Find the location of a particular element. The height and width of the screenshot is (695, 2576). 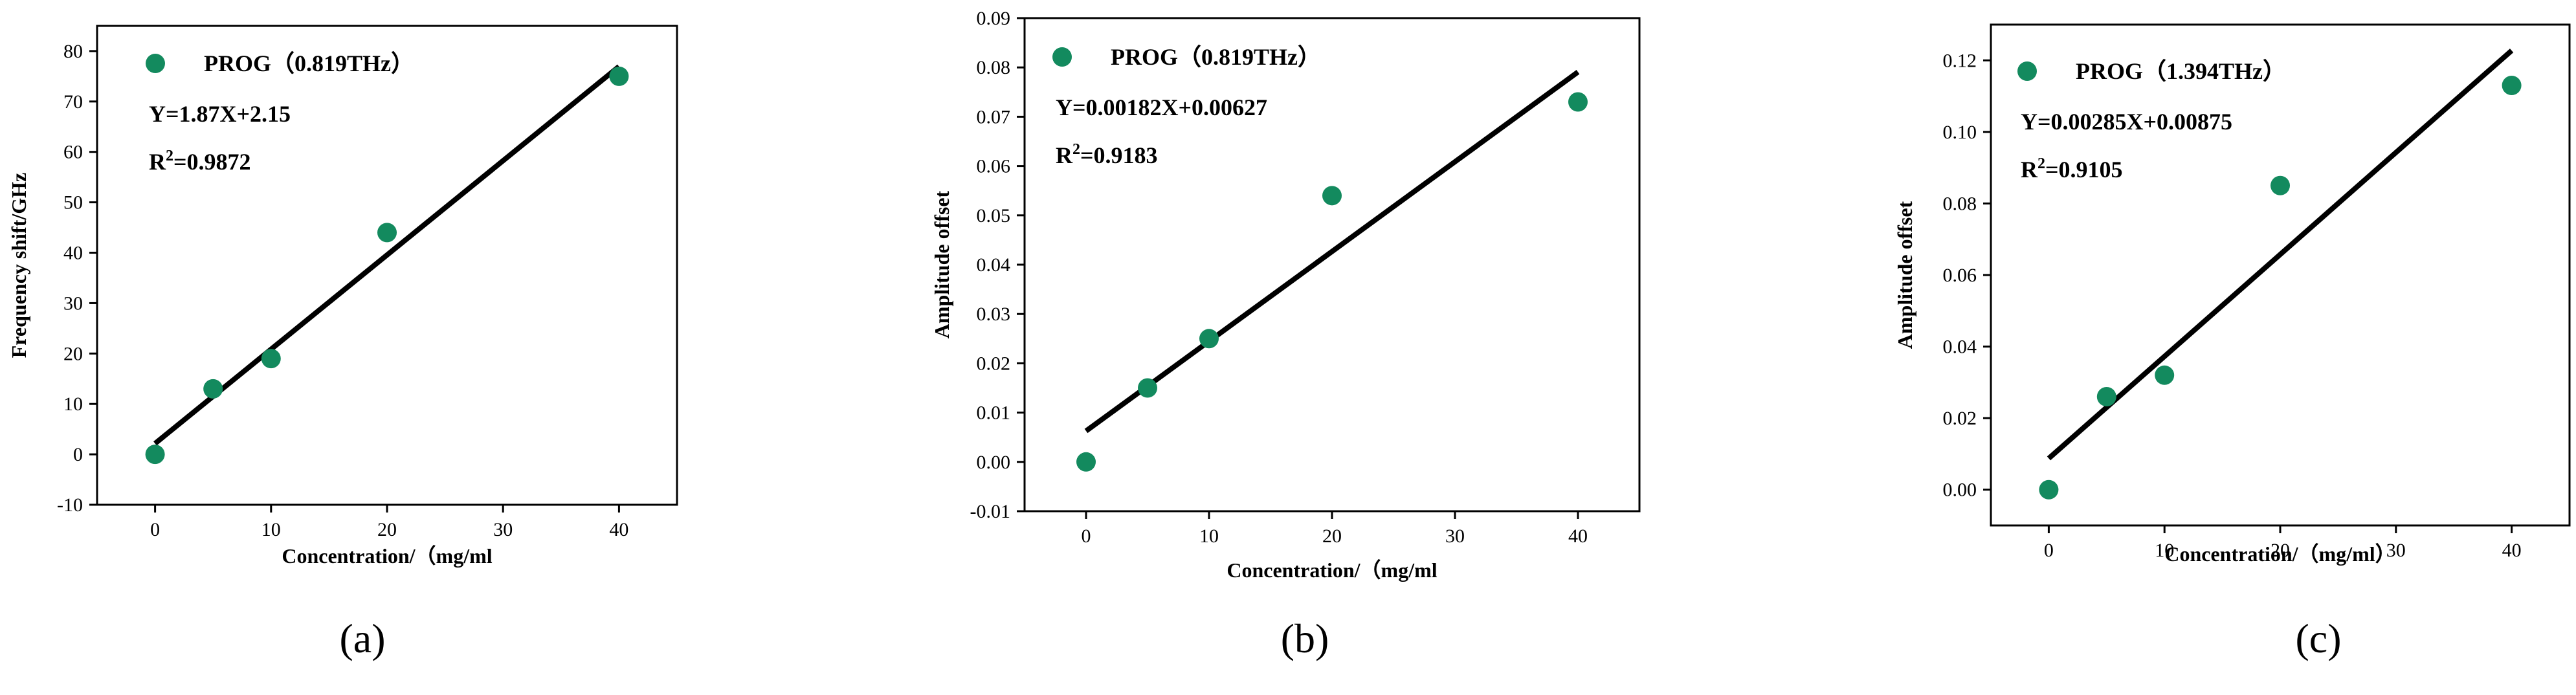

y-tick-label: 0.12 is located at coordinates (1960, 60).